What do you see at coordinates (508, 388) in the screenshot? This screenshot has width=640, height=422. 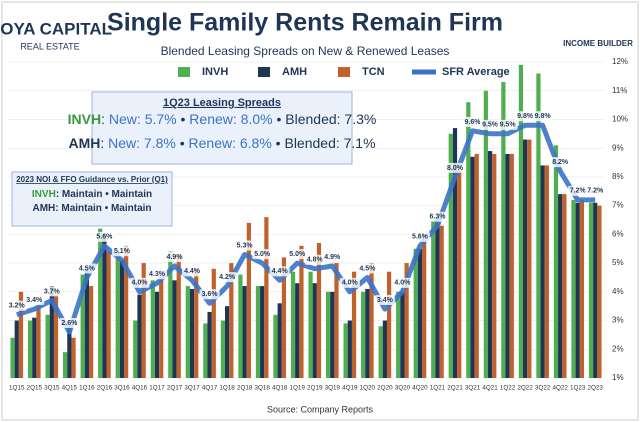 I see `x-tick-label: 1Q22` at bounding box center [508, 388].